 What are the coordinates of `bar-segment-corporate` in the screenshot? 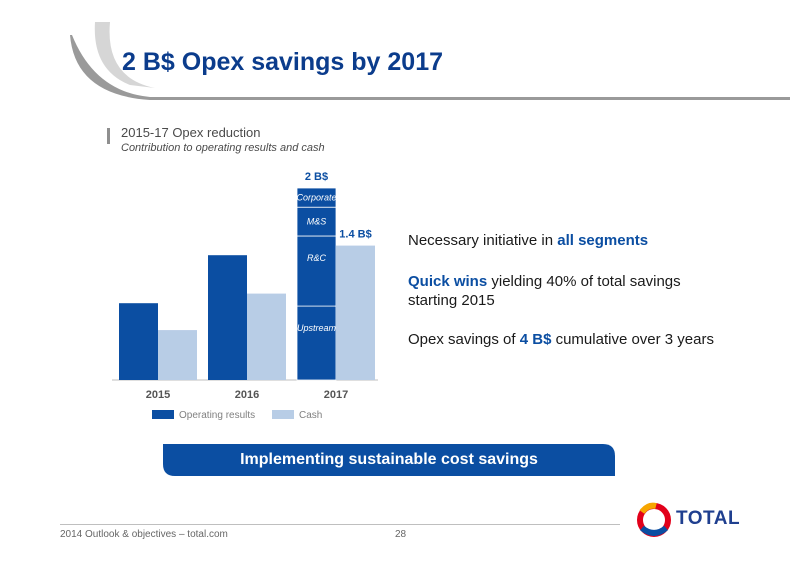 It's located at (316, 197).